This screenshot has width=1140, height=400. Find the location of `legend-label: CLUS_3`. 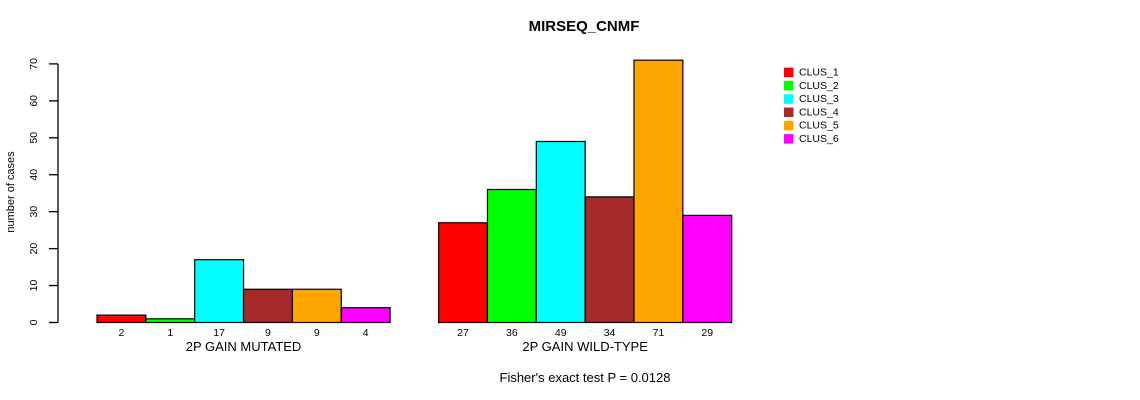

legend-label: CLUS_3 is located at coordinates (819, 99).